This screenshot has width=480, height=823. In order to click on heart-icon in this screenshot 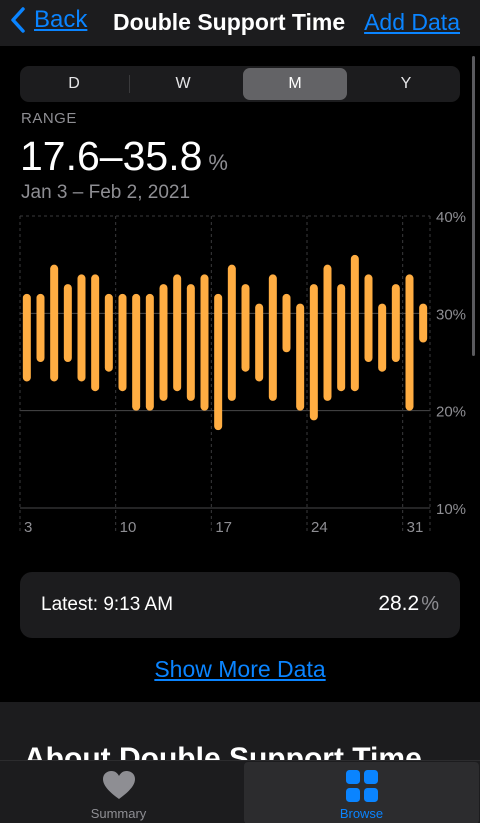, I will do `click(118, 785)`.